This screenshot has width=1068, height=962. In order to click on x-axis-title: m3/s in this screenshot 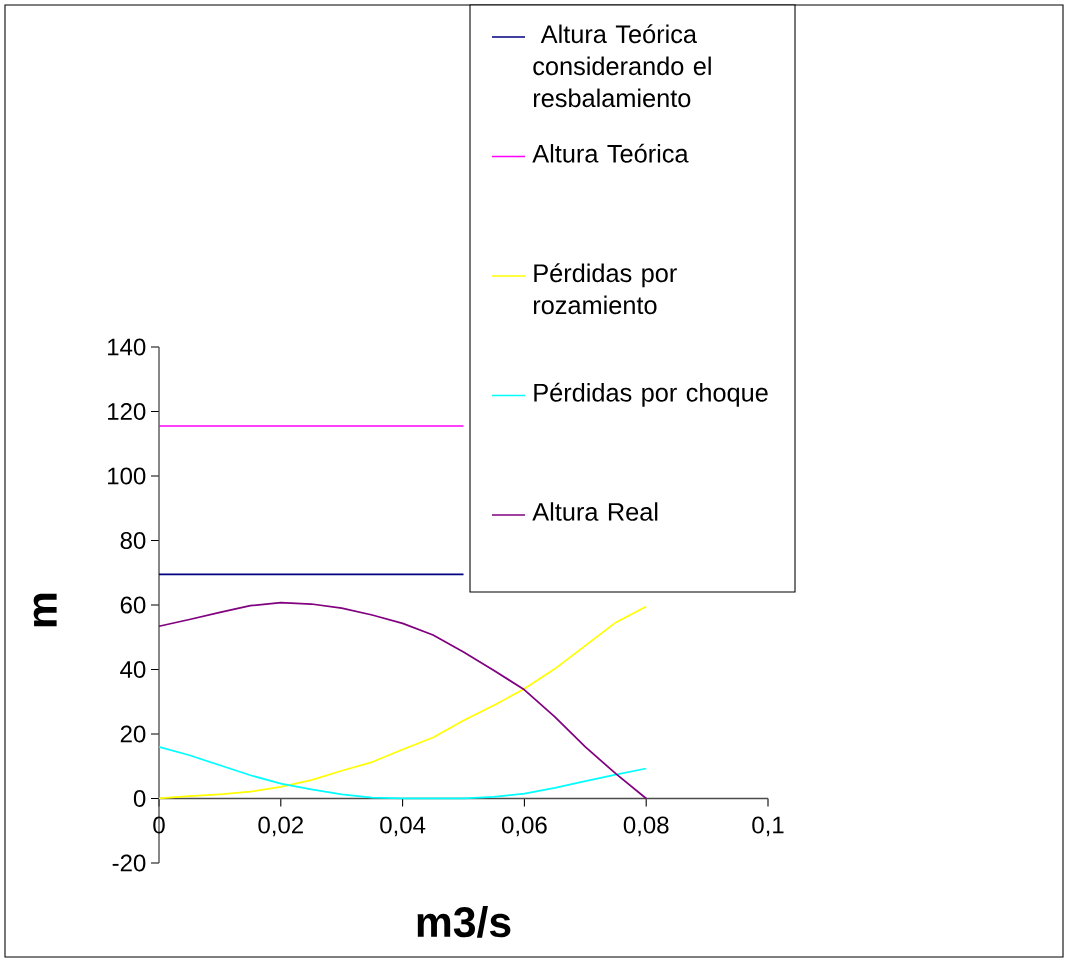, I will do `click(464, 921)`.